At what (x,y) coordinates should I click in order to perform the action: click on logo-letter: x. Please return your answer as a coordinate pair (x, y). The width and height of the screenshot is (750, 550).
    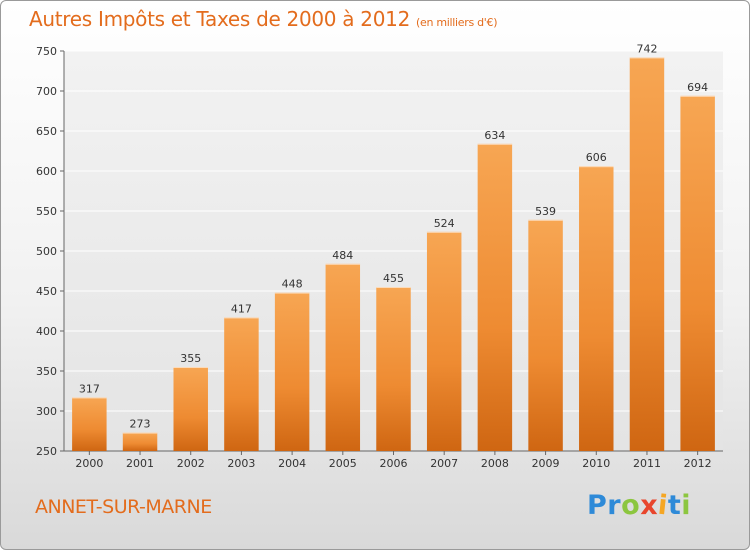
    Looking at the image, I should click on (649, 505).